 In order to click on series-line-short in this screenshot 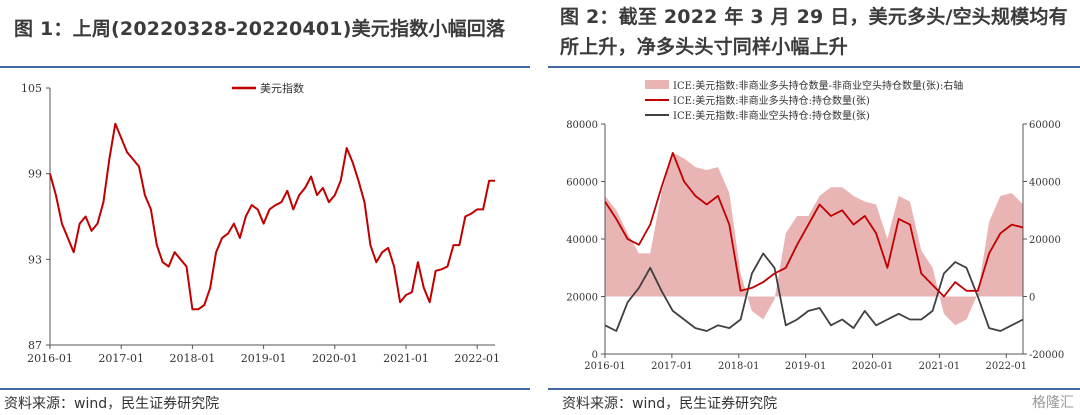, I will do `click(814, 292)`.